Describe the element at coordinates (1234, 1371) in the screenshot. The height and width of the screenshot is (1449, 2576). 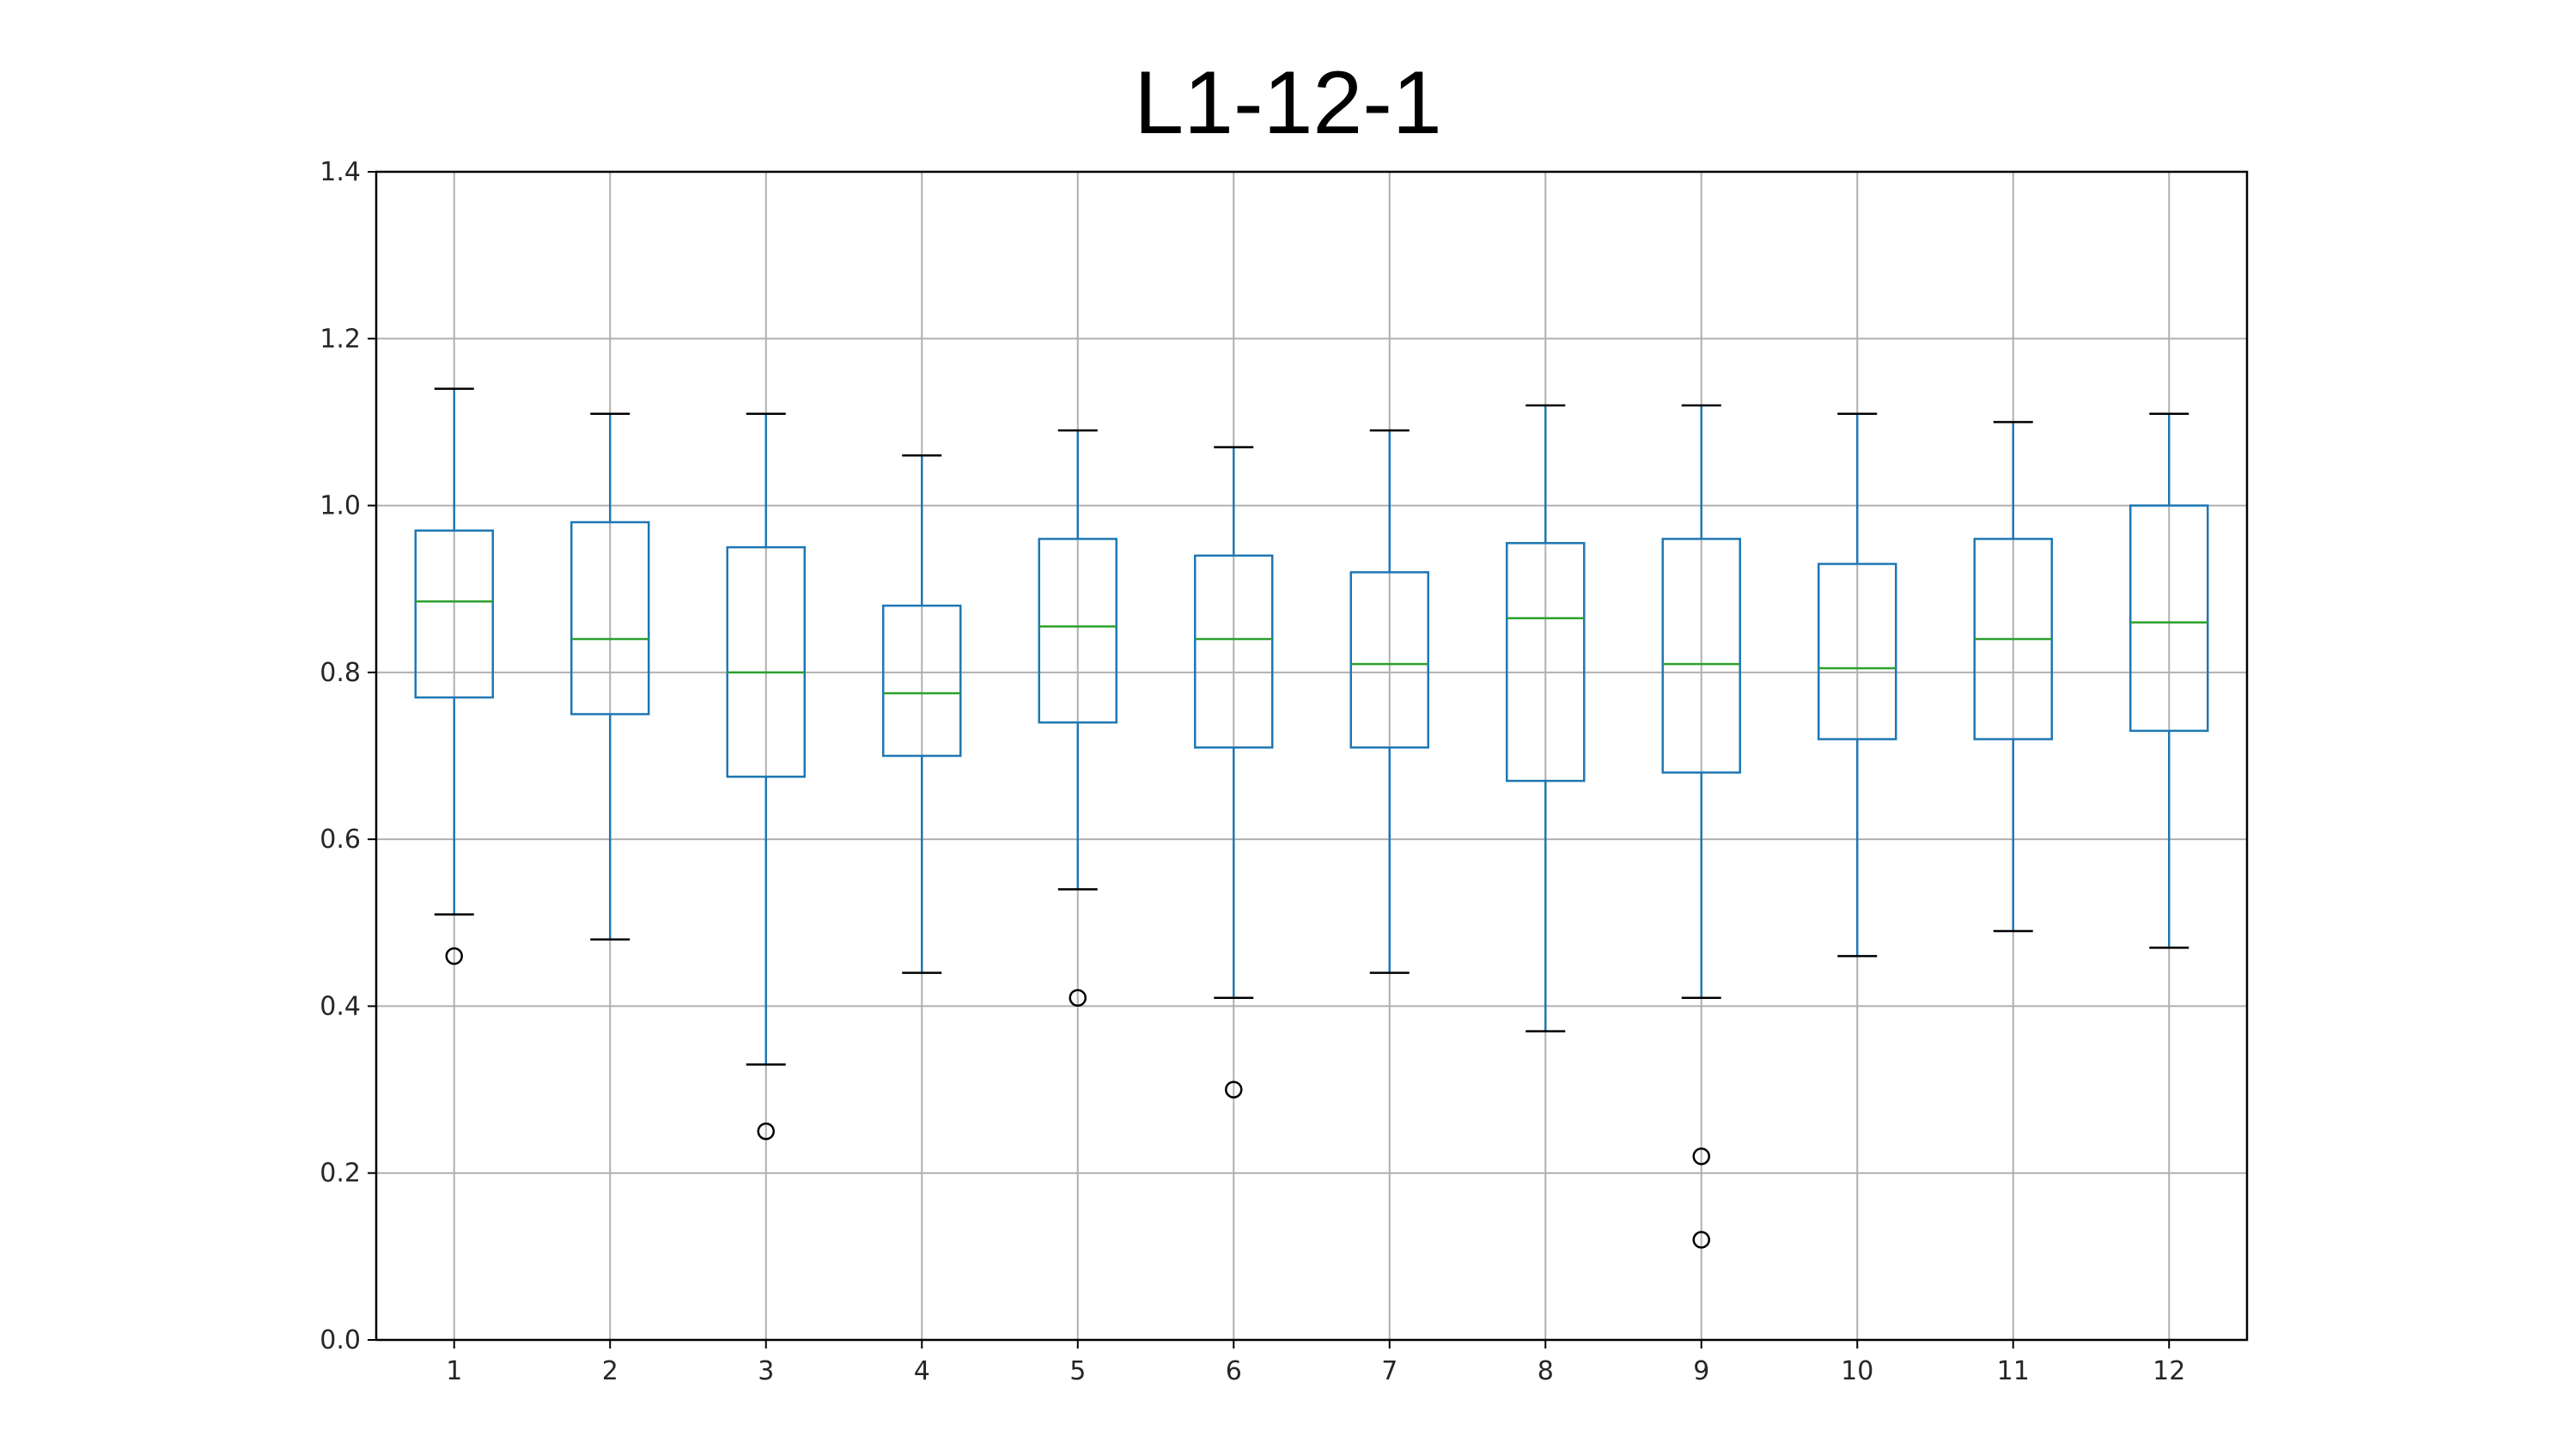
I see `x-tick-label: 6` at that location.